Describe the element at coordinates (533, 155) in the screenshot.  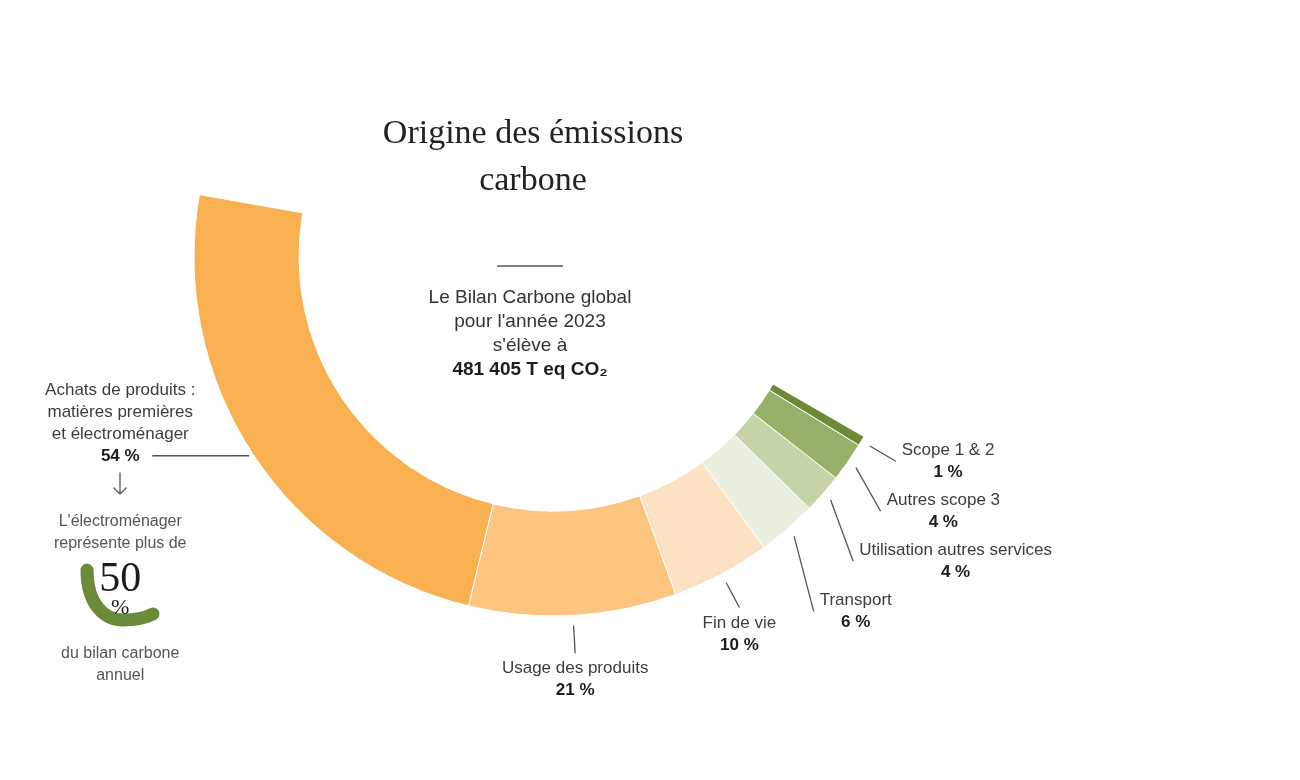
I see `chart-title: Origine des émissions carbone` at that location.